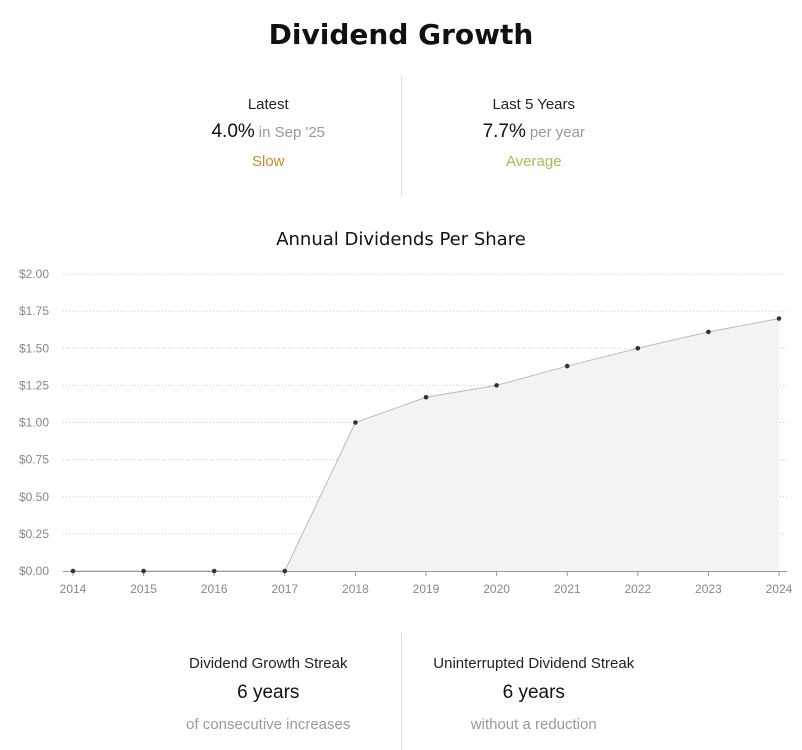 The width and height of the screenshot is (802, 750). I want to click on y-tick-label: $2.00, so click(34, 274).